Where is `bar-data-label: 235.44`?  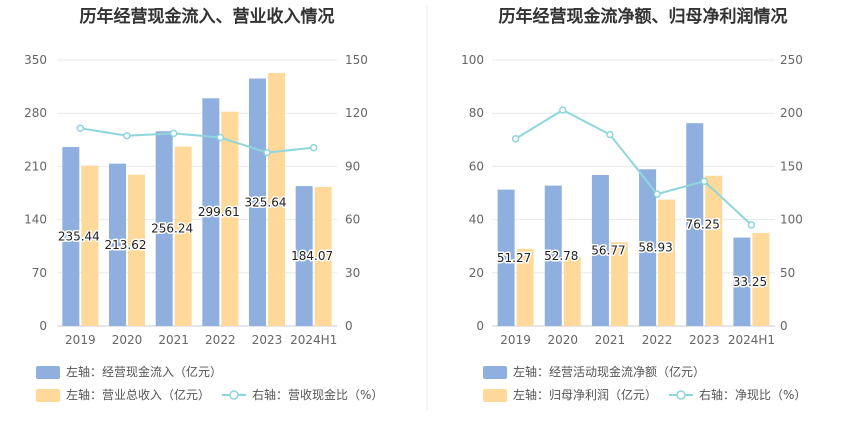 bar-data-label: 235.44 is located at coordinates (79, 237).